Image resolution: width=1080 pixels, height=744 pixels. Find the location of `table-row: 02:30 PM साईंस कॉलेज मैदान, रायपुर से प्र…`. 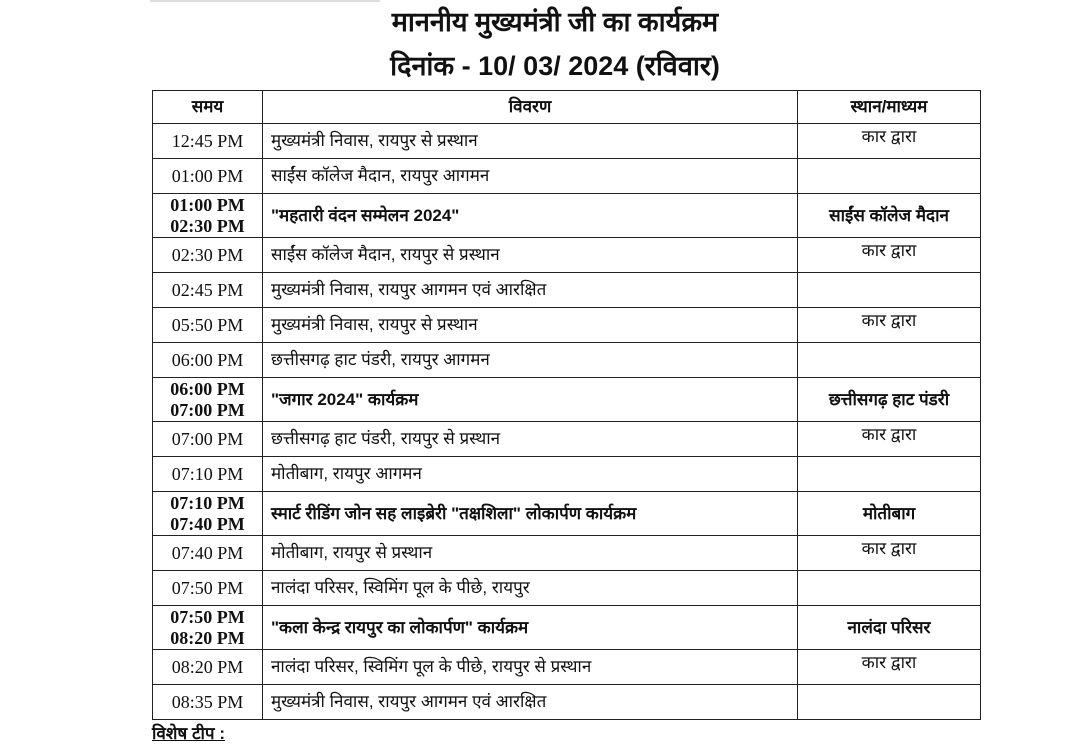

table-row: 02:30 PM साईंस कॉलेज मैदान, रायपुर से प्र… is located at coordinates (566, 255).